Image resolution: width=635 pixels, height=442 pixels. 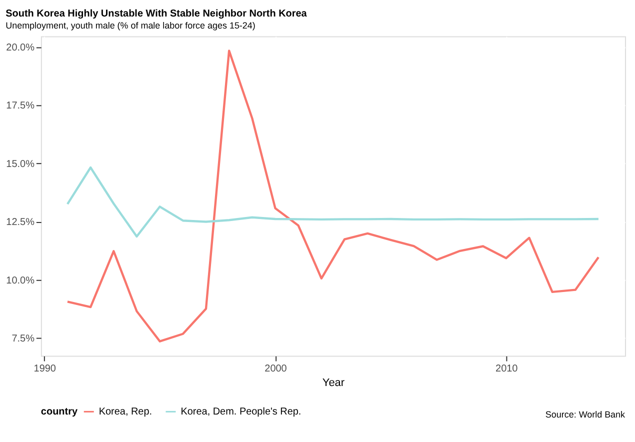 What do you see at coordinates (125, 412) in the screenshot?
I see `legend-label: Korea, Rep.` at bounding box center [125, 412].